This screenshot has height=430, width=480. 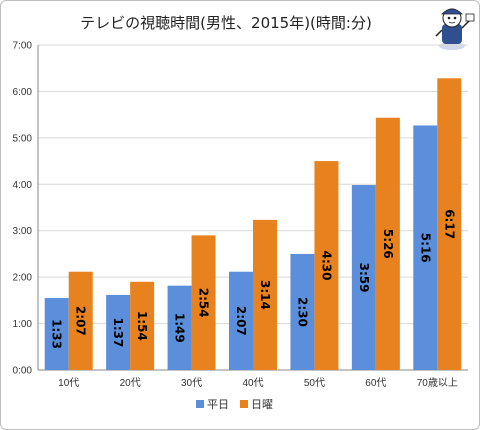 I want to click on legend-label: 平日, so click(x=218, y=404).